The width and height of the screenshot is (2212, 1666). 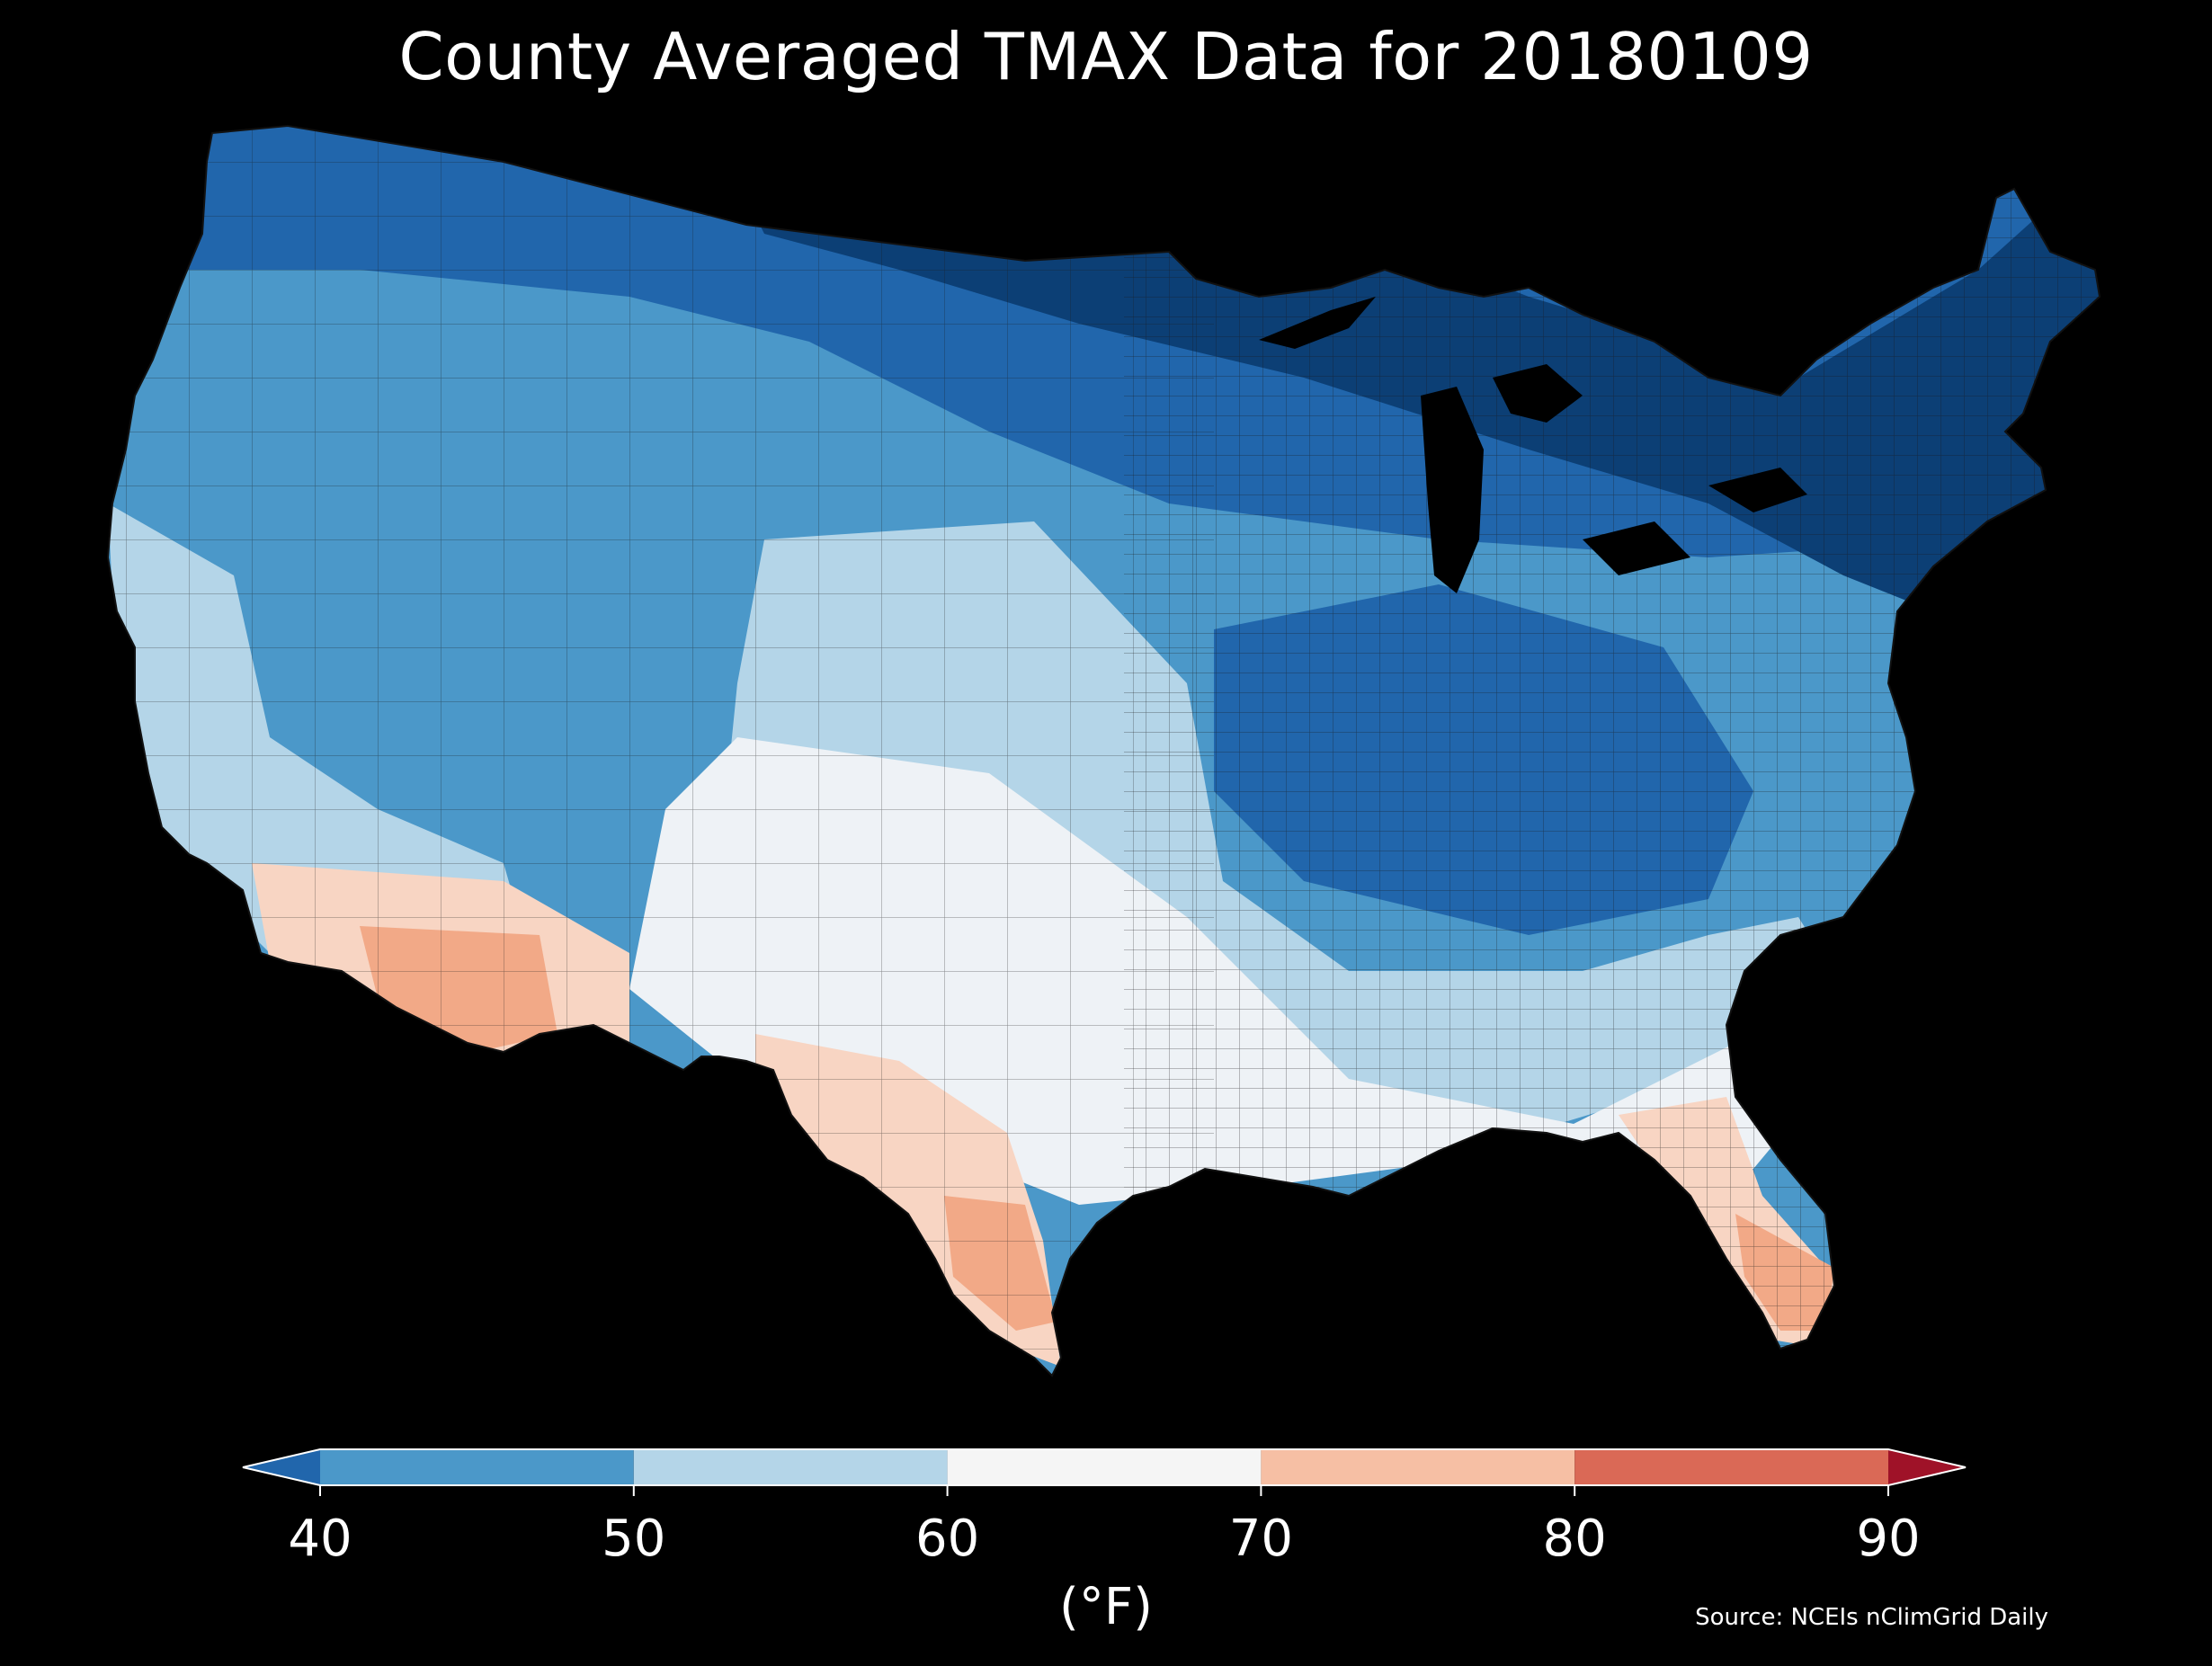 I want to click on colorbar-tick-label: 80, so click(x=1574, y=1539).